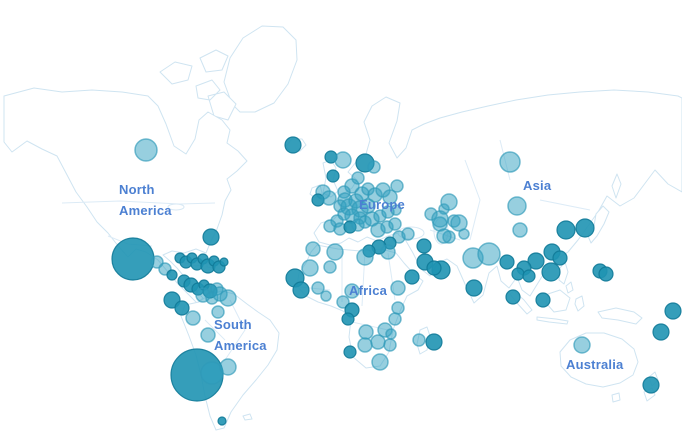 The width and height of the screenshot is (682, 432). What do you see at coordinates (176, 207) in the screenshot?
I see `great-lakes` at bounding box center [176, 207].